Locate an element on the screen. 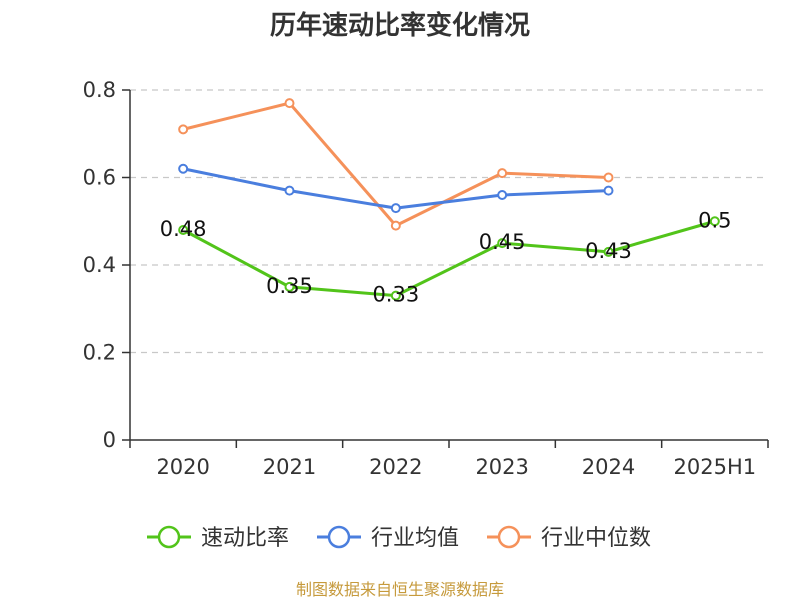 Image resolution: width=800 pixels, height=600 pixels. x-axis-ticks: 2020 2021 2022 2023 2024 2025H1 is located at coordinates (449, 459).